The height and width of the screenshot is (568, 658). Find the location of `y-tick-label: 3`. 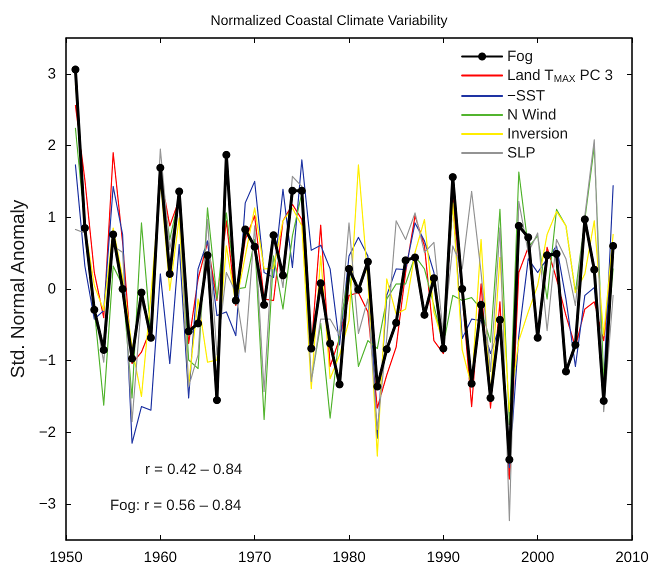

y-tick-label: 3 is located at coordinates (52, 73).